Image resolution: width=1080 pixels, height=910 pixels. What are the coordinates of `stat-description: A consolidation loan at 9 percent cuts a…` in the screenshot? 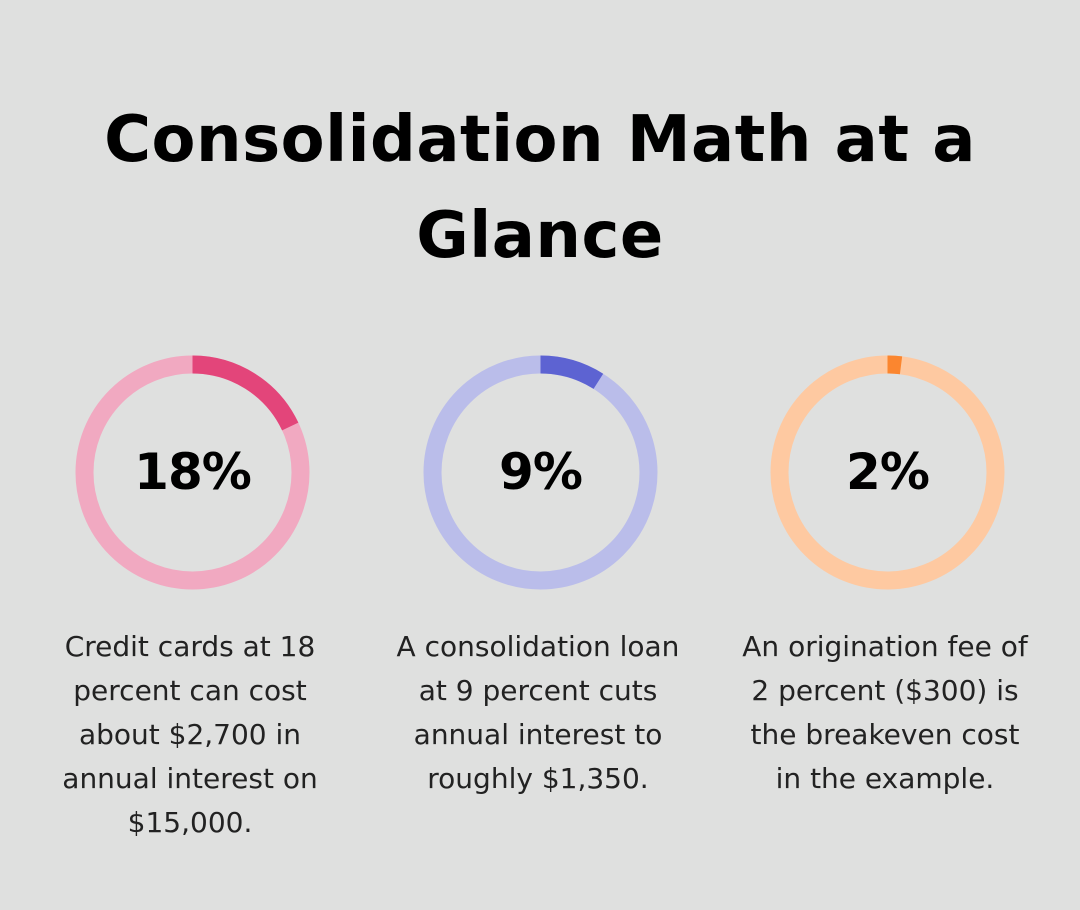 It's located at (538, 712).